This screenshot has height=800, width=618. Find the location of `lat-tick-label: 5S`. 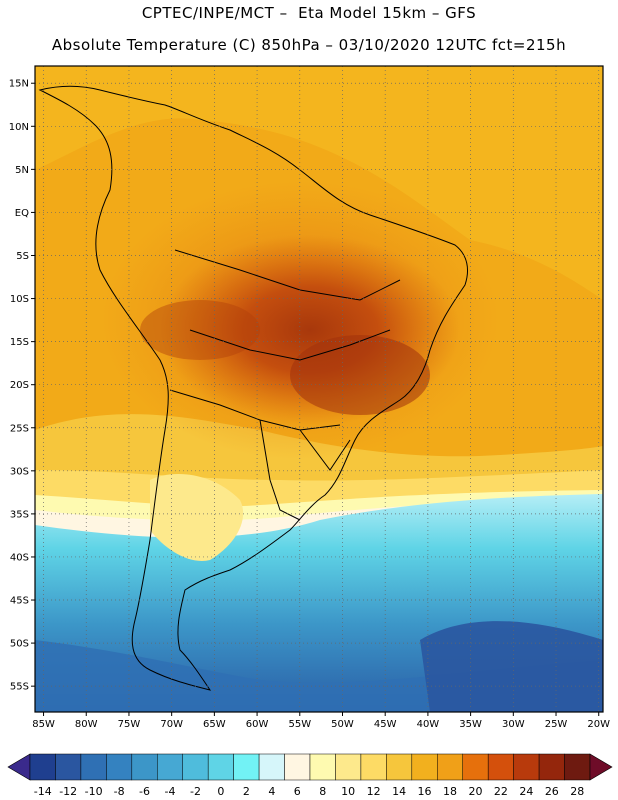

lat-tick-label: 5S is located at coordinates (22, 256).